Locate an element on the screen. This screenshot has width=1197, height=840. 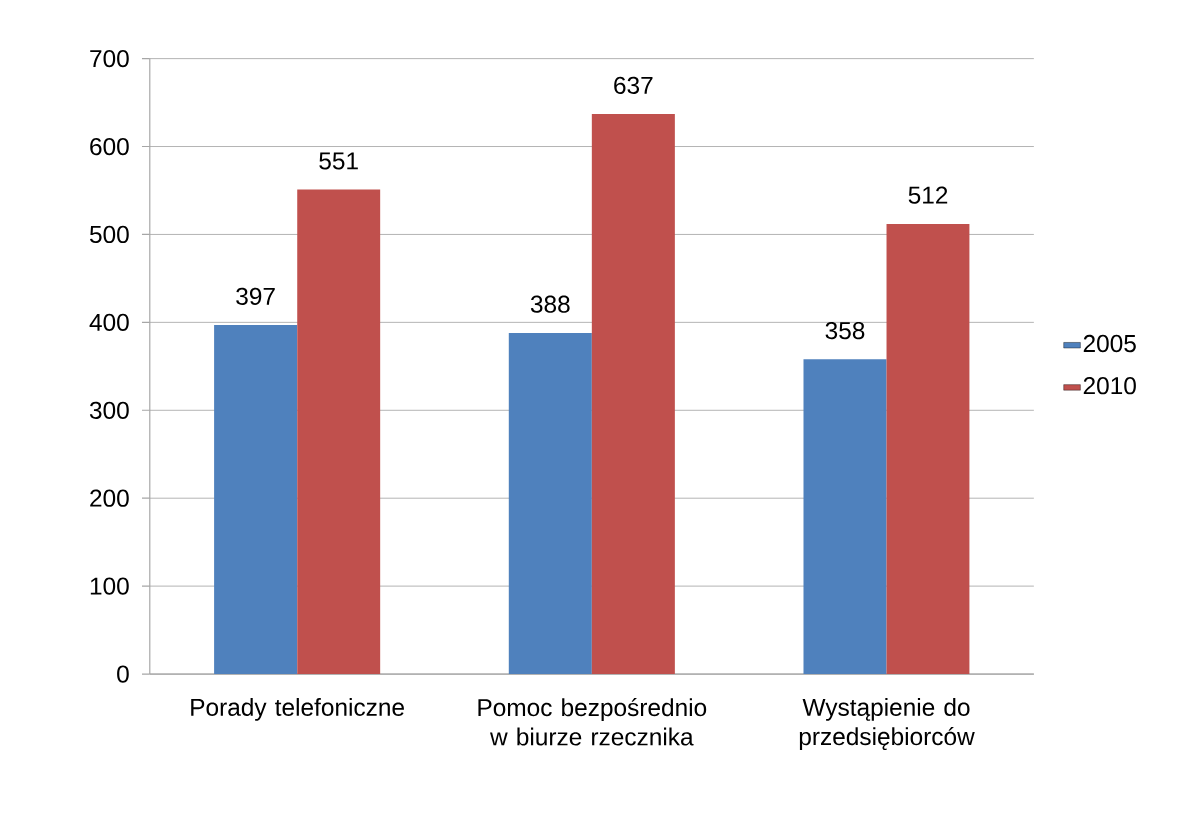
data-label: 637 is located at coordinates (633, 85).